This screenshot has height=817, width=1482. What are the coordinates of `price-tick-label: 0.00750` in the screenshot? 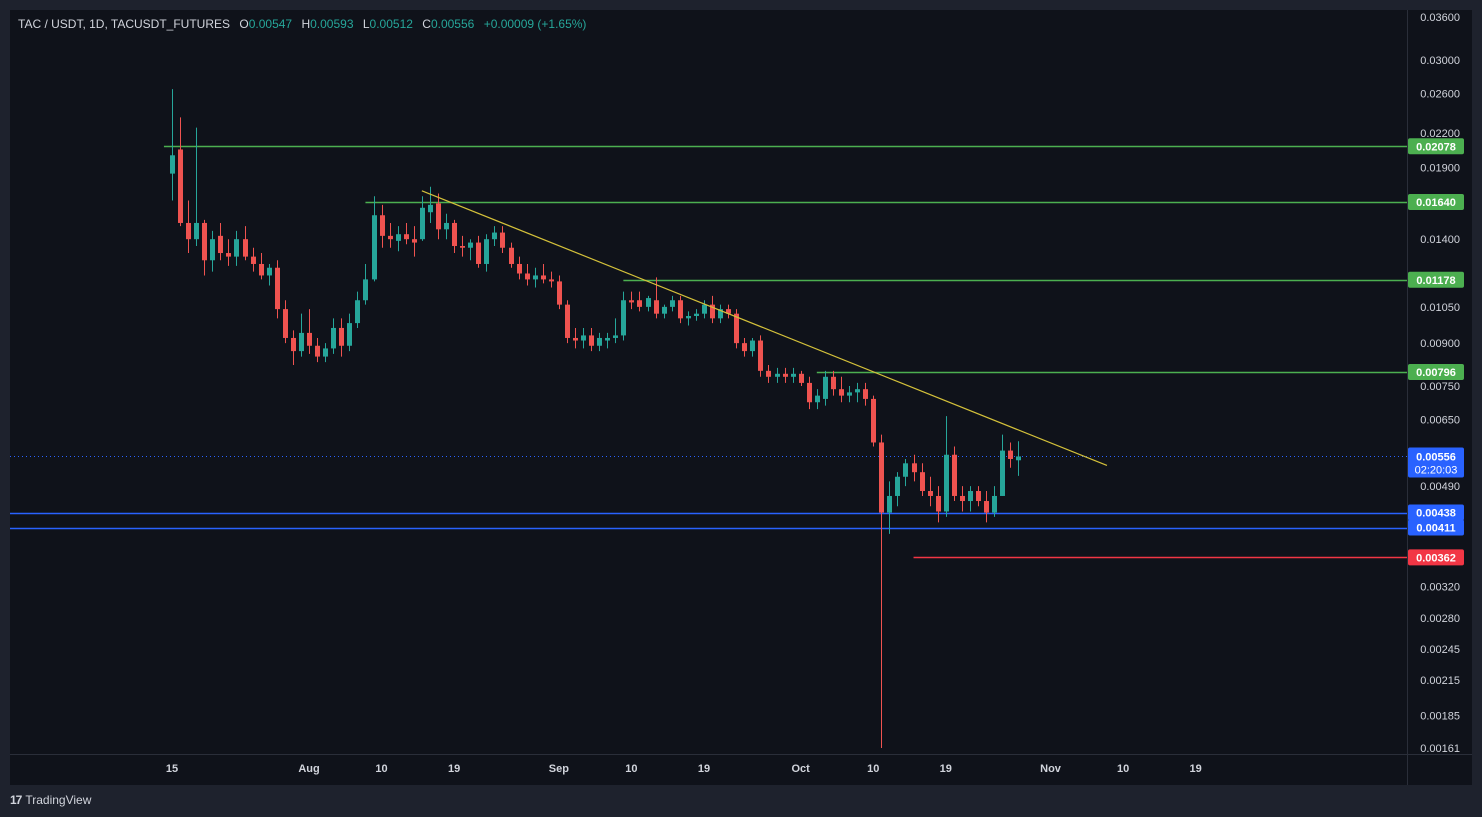 It's located at (1440, 387).